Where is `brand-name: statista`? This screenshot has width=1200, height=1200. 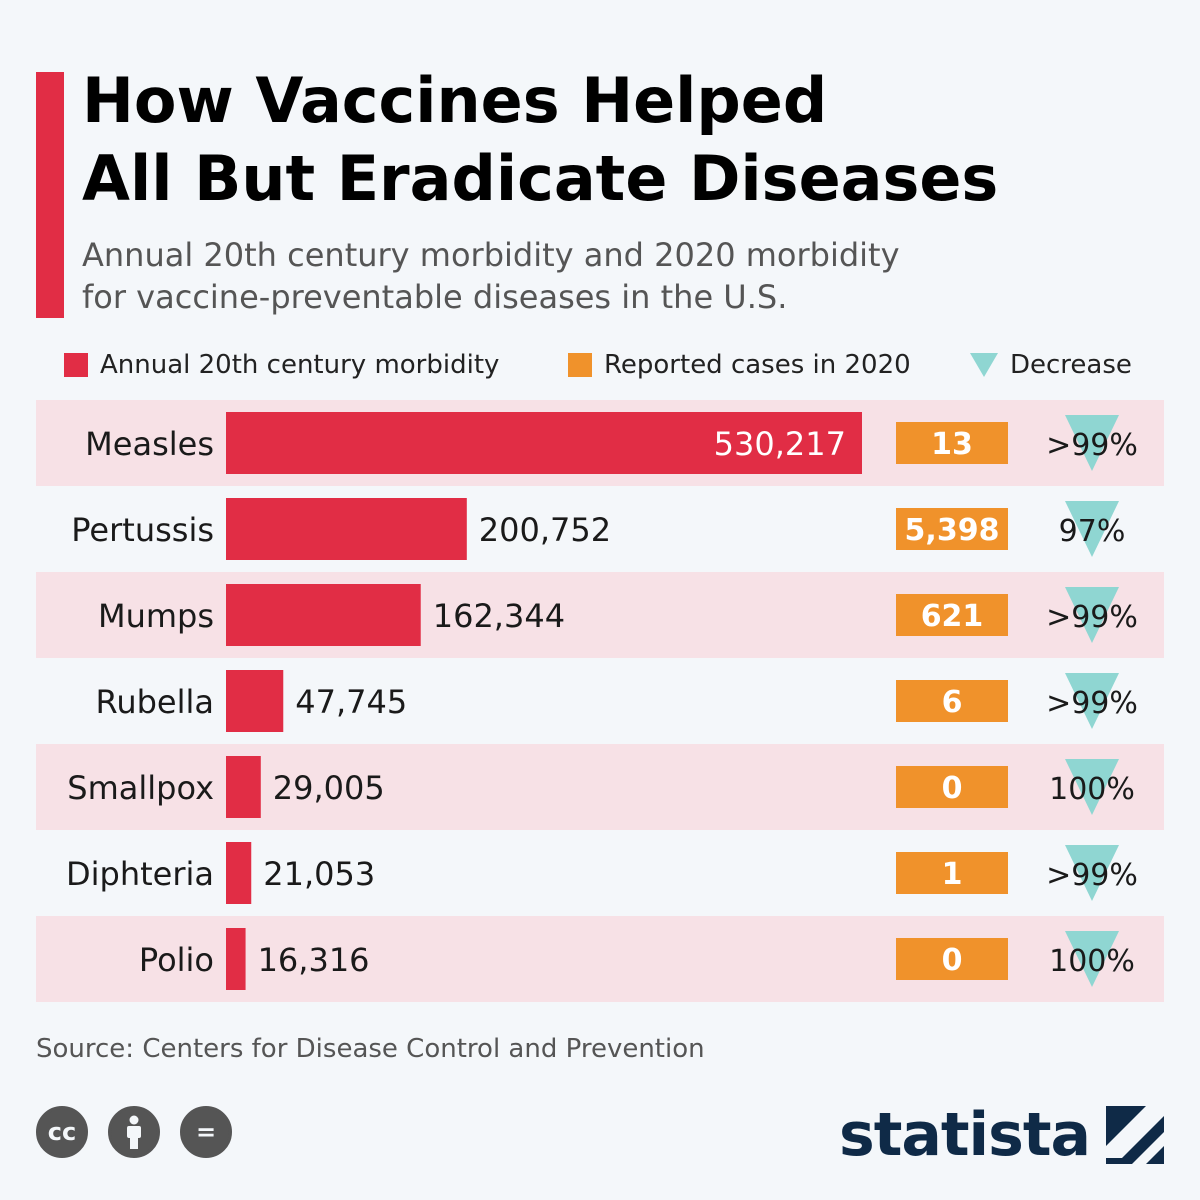
brand-name: statista is located at coordinates (964, 1135).